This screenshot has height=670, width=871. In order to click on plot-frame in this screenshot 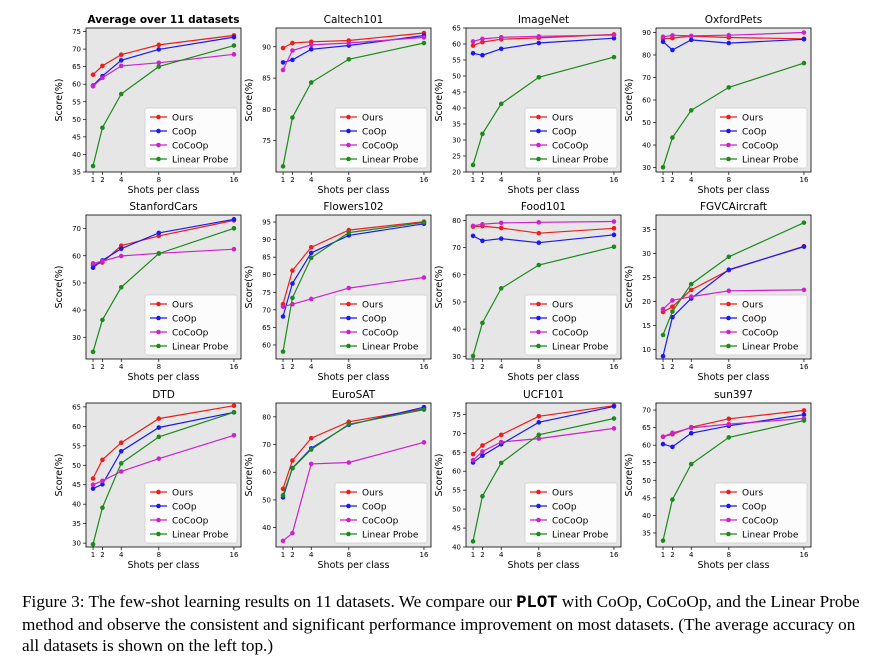, I will do `click(353, 475)`.